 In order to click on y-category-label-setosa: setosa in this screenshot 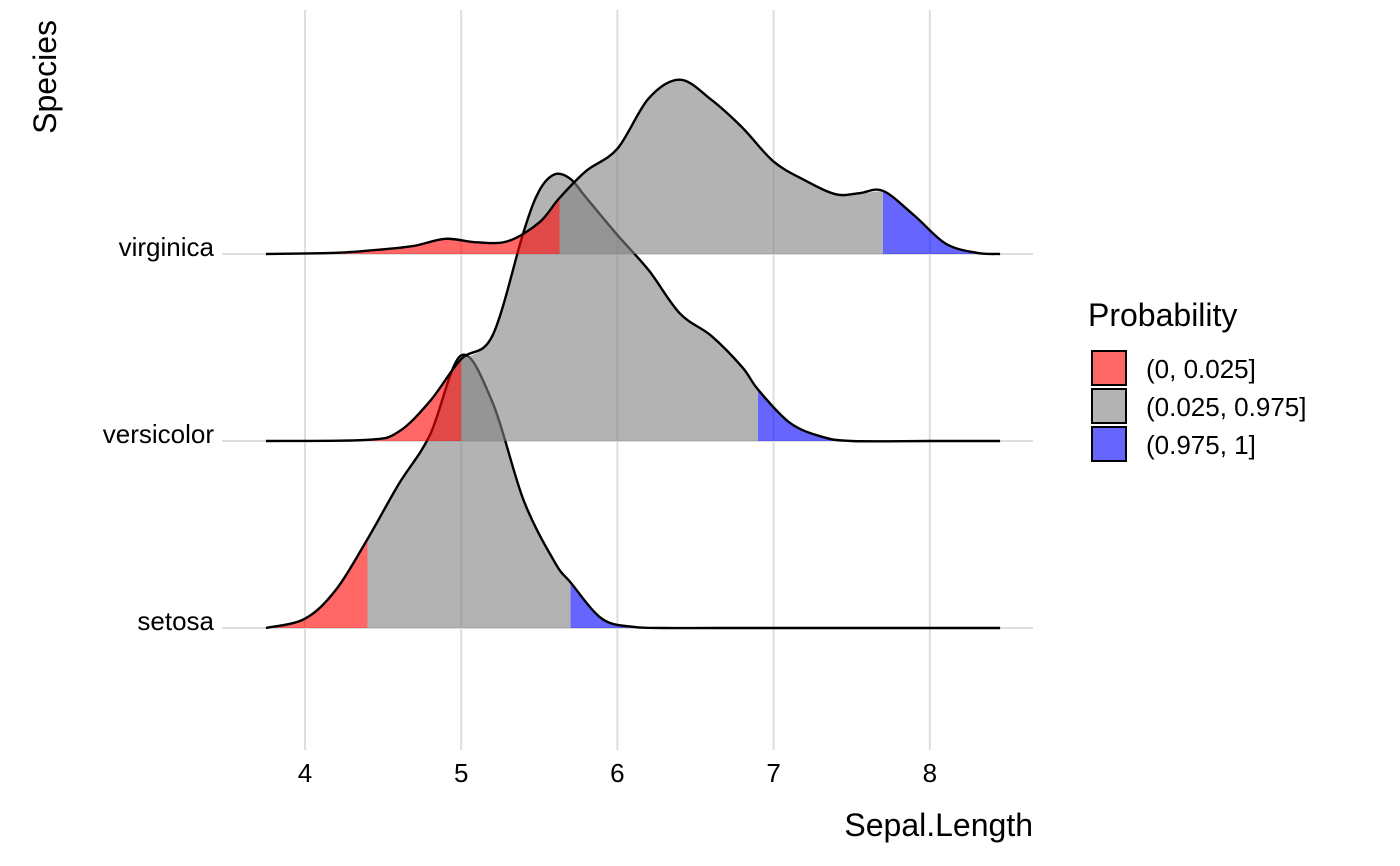, I will do `click(175, 621)`.